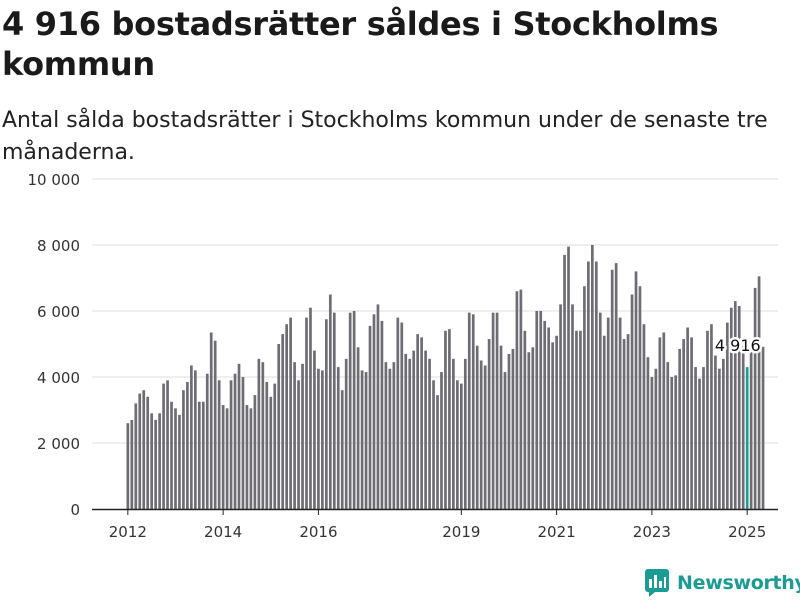 The height and width of the screenshot is (601, 800). I want to click on y-tick-label: 2 000, so click(58, 444).